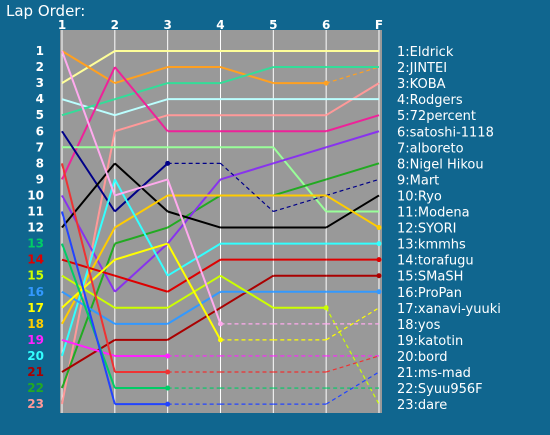 This screenshot has width=550, height=435. Describe the element at coordinates (40, 83) in the screenshot. I see `position-tick-label: 3` at that location.